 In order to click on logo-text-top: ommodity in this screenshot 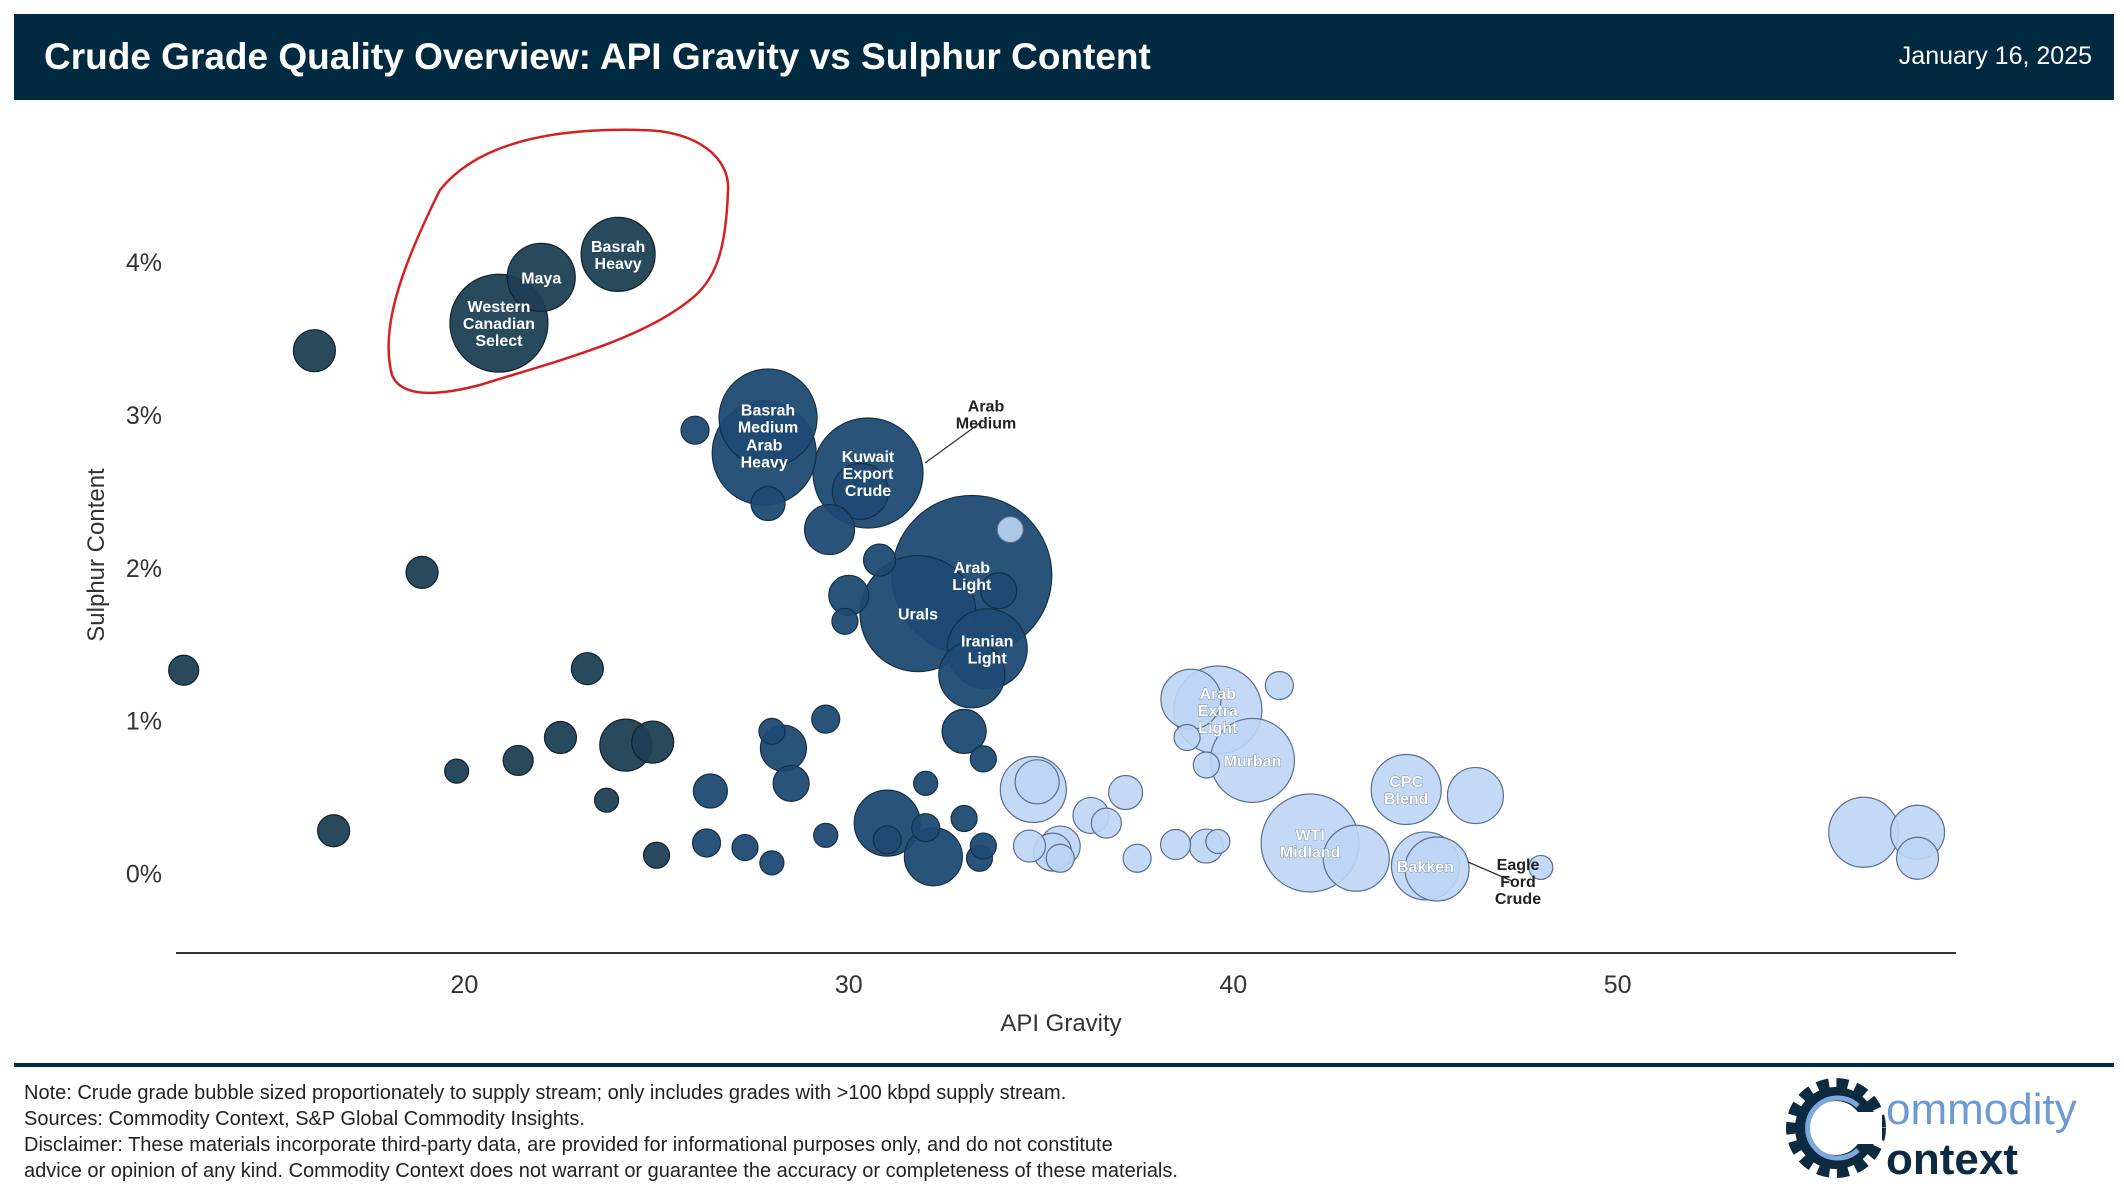, I will do `click(1981, 1109)`.